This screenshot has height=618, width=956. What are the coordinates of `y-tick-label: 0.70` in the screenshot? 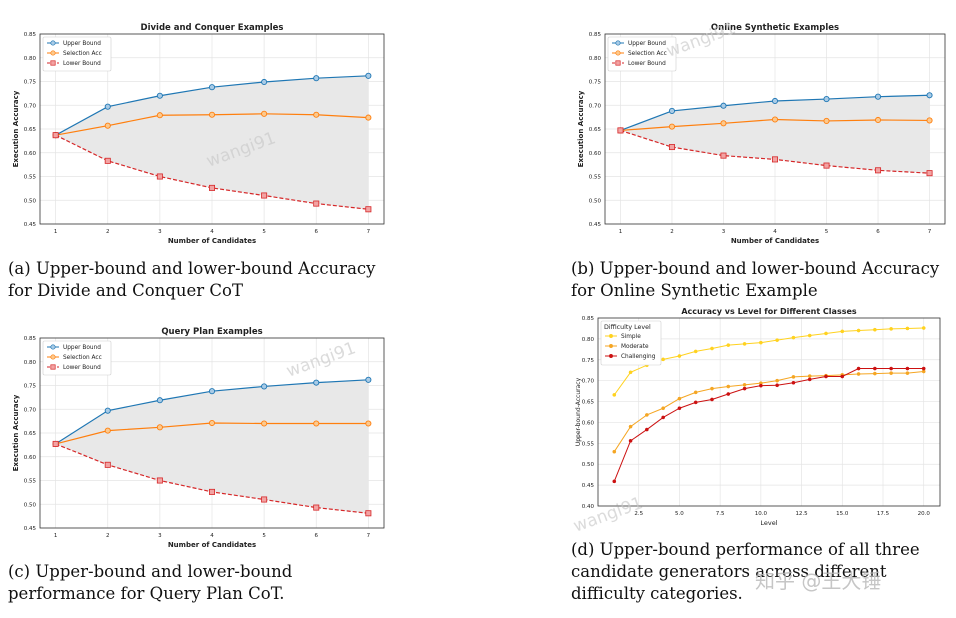 It's located at (588, 382).